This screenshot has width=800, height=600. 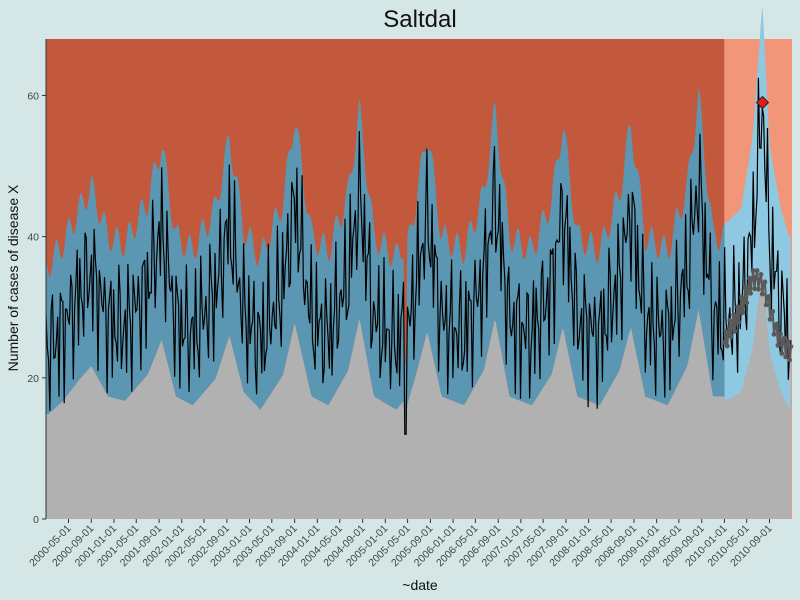 What do you see at coordinates (36, 308) in the screenshot?
I see `y-axis: 0 20 40 60` at bounding box center [36, 308].